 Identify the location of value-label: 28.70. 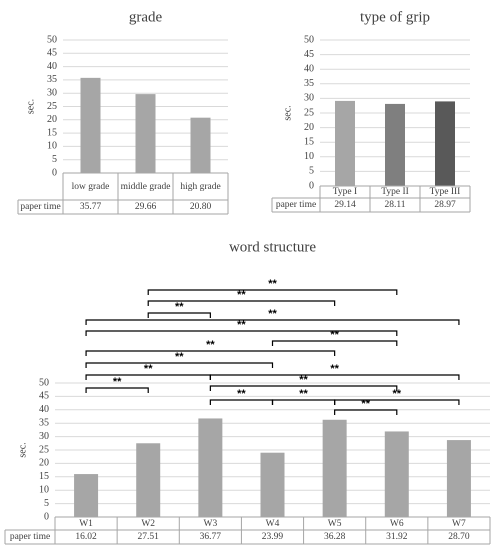
(459, 537).